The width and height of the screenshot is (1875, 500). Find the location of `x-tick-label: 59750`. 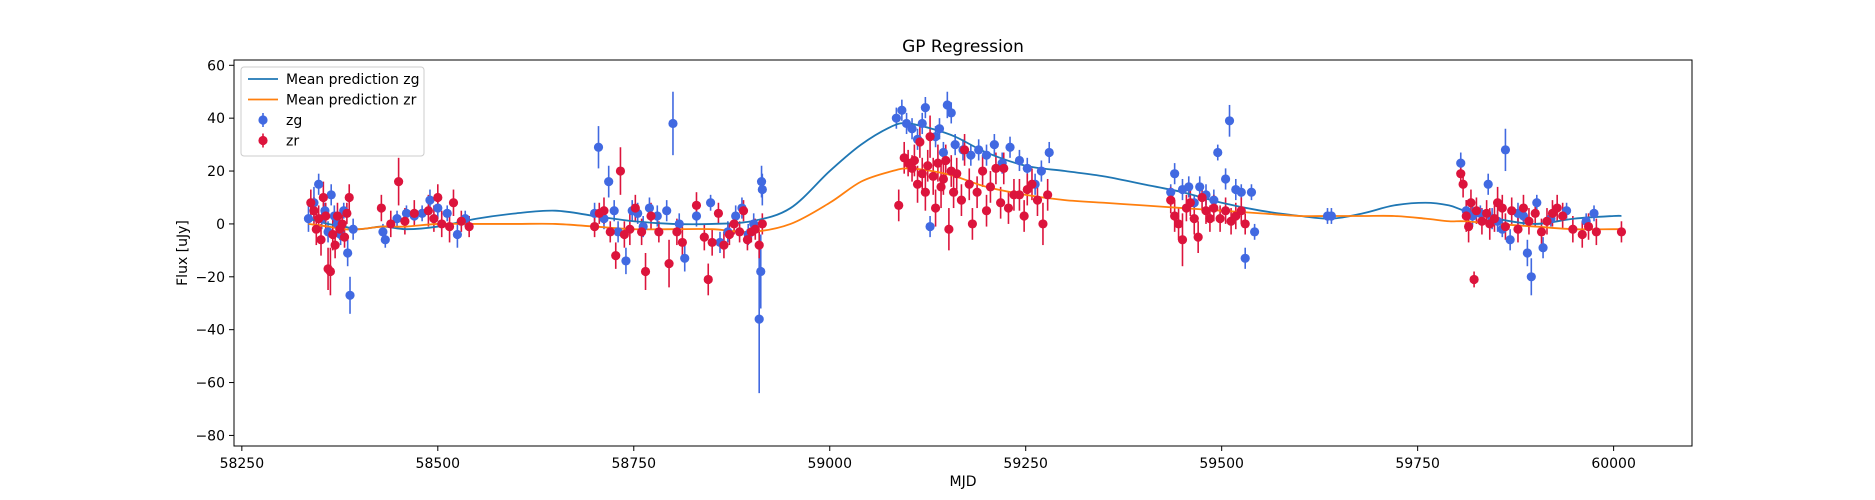

x-tick-label: 59750 is located at coordinates (1417, 464).